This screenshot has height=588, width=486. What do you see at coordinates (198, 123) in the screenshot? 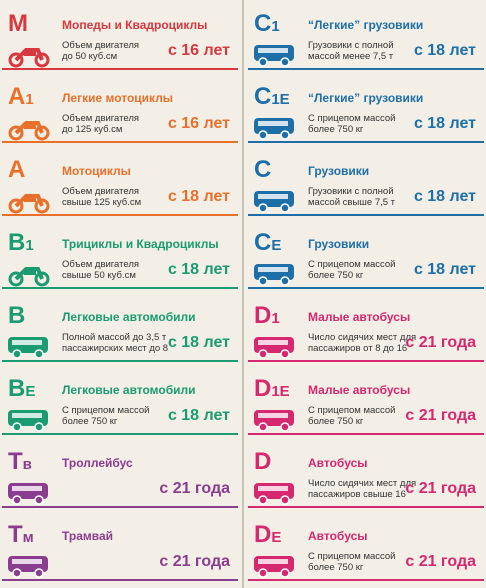
I see `age: с 16 лет` at bounding box center [198, 123].